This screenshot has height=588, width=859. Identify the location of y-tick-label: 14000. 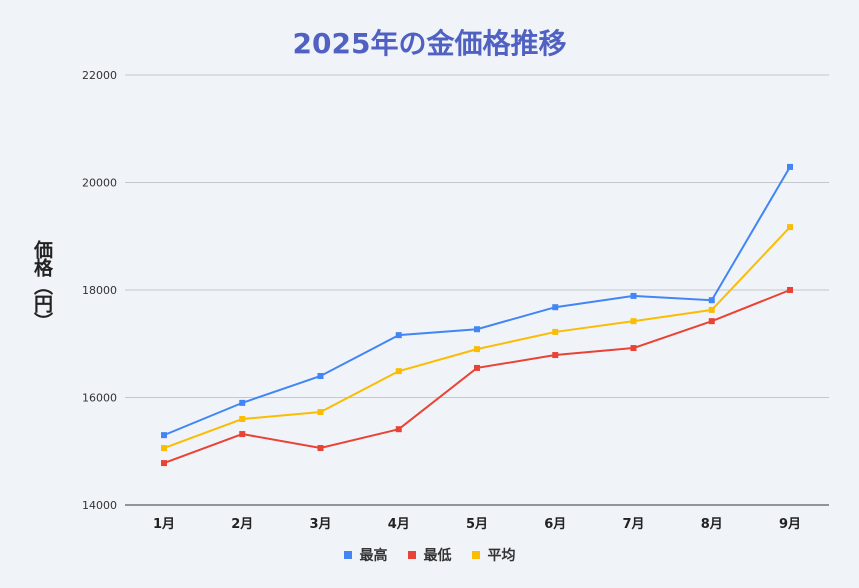
(99, 505).